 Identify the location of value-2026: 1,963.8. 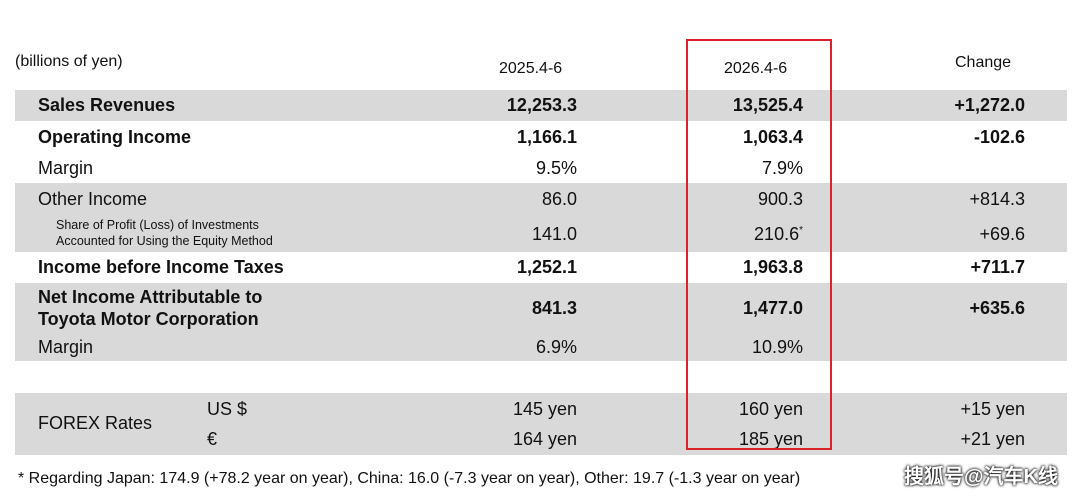
(772, 267).